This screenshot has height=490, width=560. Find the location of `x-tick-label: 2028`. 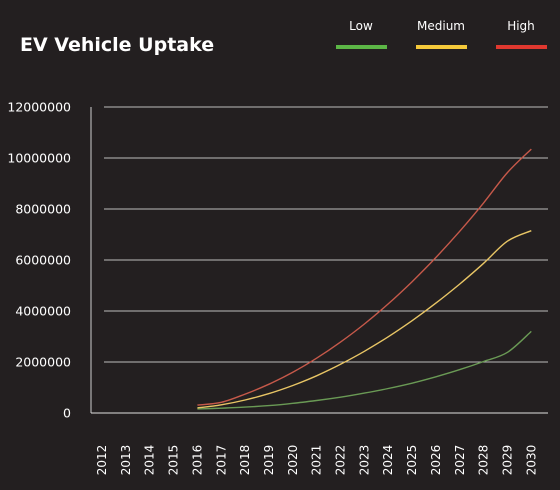

x-tick-label: 2028 is located at coordinates (484, 460).